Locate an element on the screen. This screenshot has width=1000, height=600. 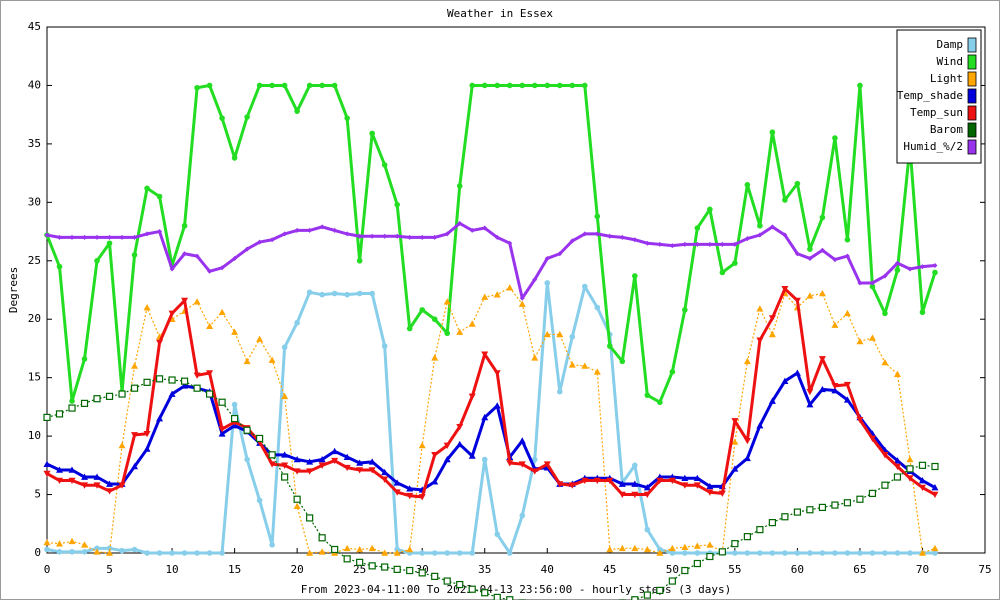
chart-title: Weather in Essex is located at coordinates (500, 13).